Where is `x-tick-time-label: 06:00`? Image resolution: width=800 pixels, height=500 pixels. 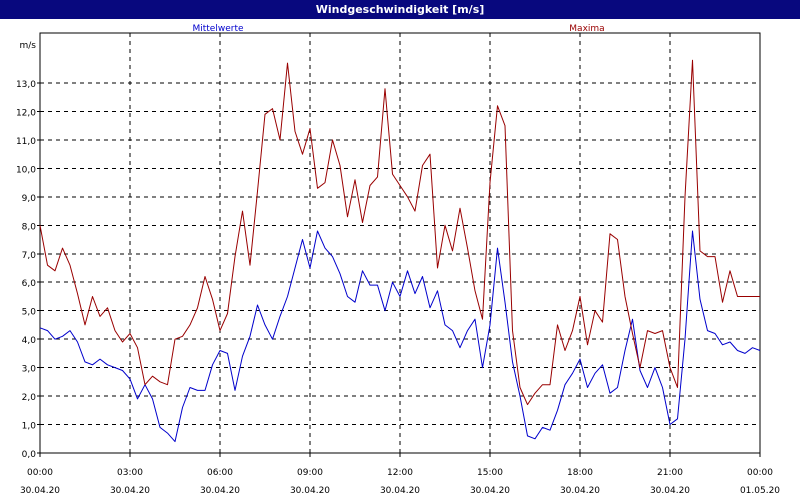
x-tick-time-label: 06:00 is located at coordinates (220, 473).